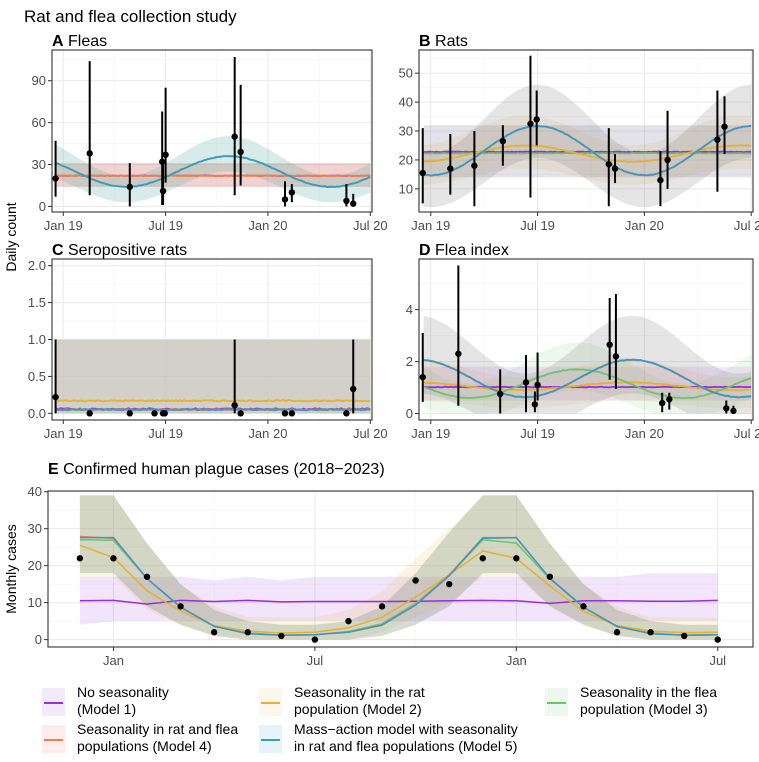 The height and width of the screenshot is (762, 759). What do you see at coordinates (58, 41) in the screenshot?
I see `panel-letter: A` at bounding box center [58, 41].